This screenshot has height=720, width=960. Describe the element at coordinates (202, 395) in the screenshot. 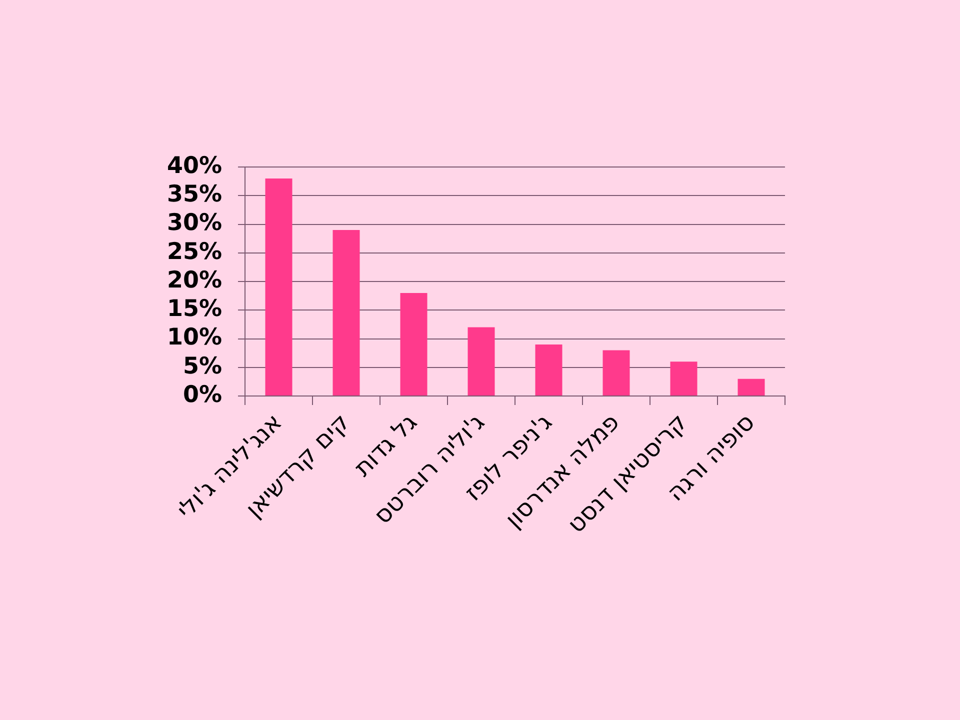

I see `y-tick-label: 0%` at that location.